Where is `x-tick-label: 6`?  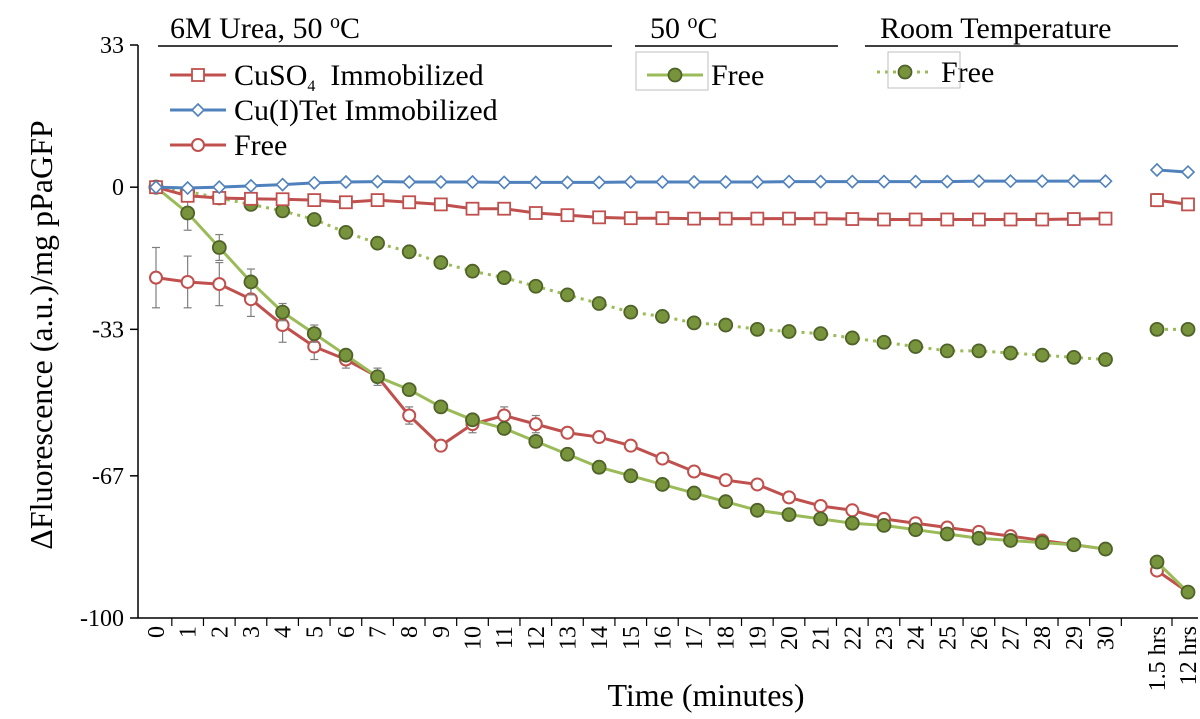 x-tick-label: 6 is located at coordinates (347, 632).